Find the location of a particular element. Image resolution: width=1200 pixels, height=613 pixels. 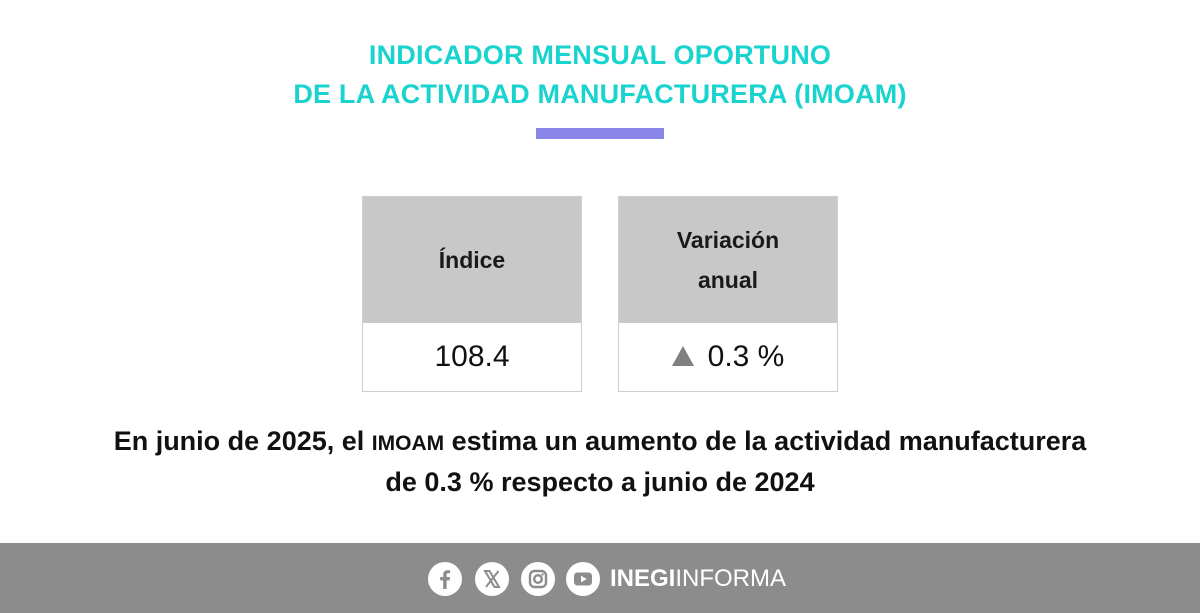

summary-acronym: IMOAM is located at coordinates (408, 443).